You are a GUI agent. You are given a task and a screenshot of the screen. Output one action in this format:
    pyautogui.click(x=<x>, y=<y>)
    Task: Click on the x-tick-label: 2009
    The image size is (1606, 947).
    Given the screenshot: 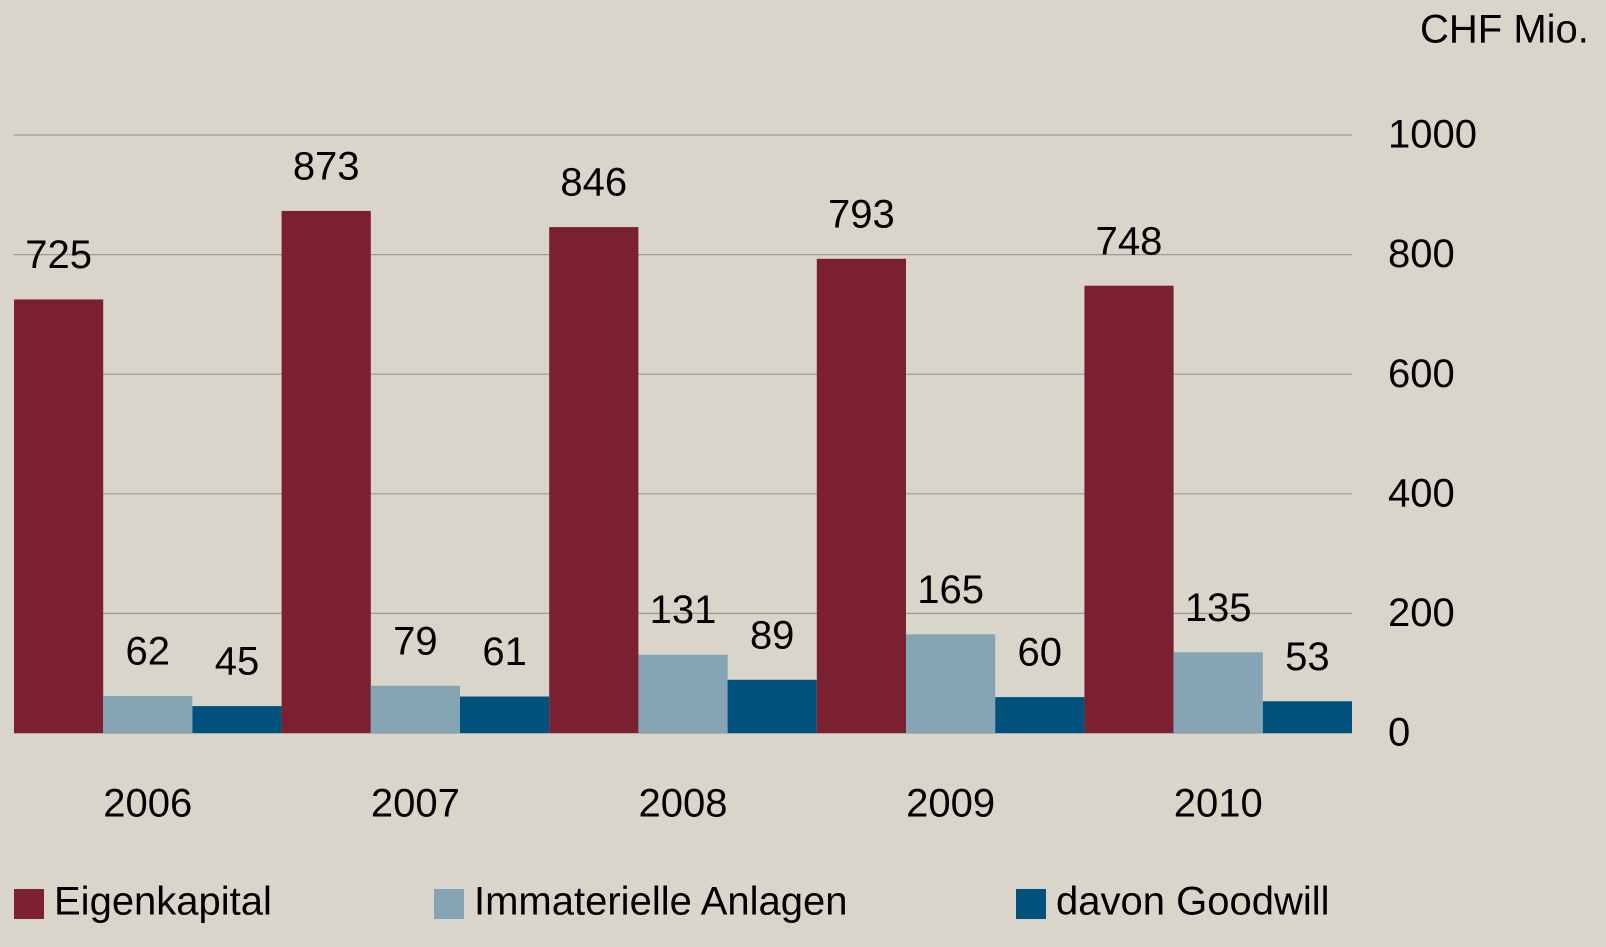 What is the action you would take?
    pyautogui.click(x=950, y=804)
    